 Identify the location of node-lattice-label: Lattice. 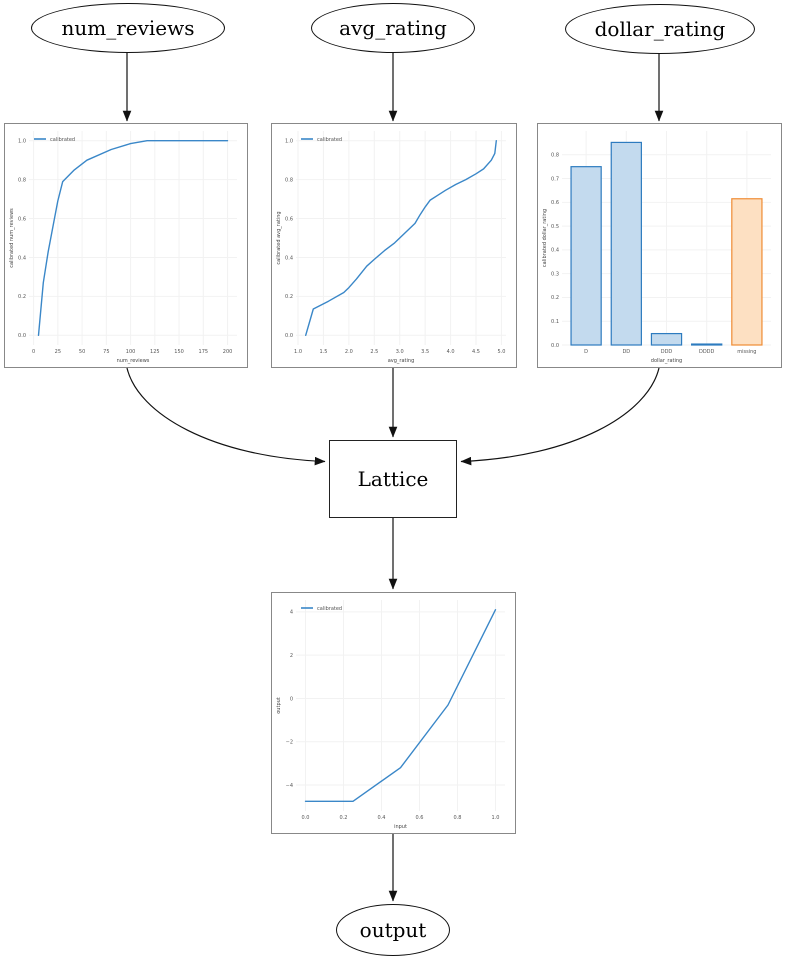
(393, 479).